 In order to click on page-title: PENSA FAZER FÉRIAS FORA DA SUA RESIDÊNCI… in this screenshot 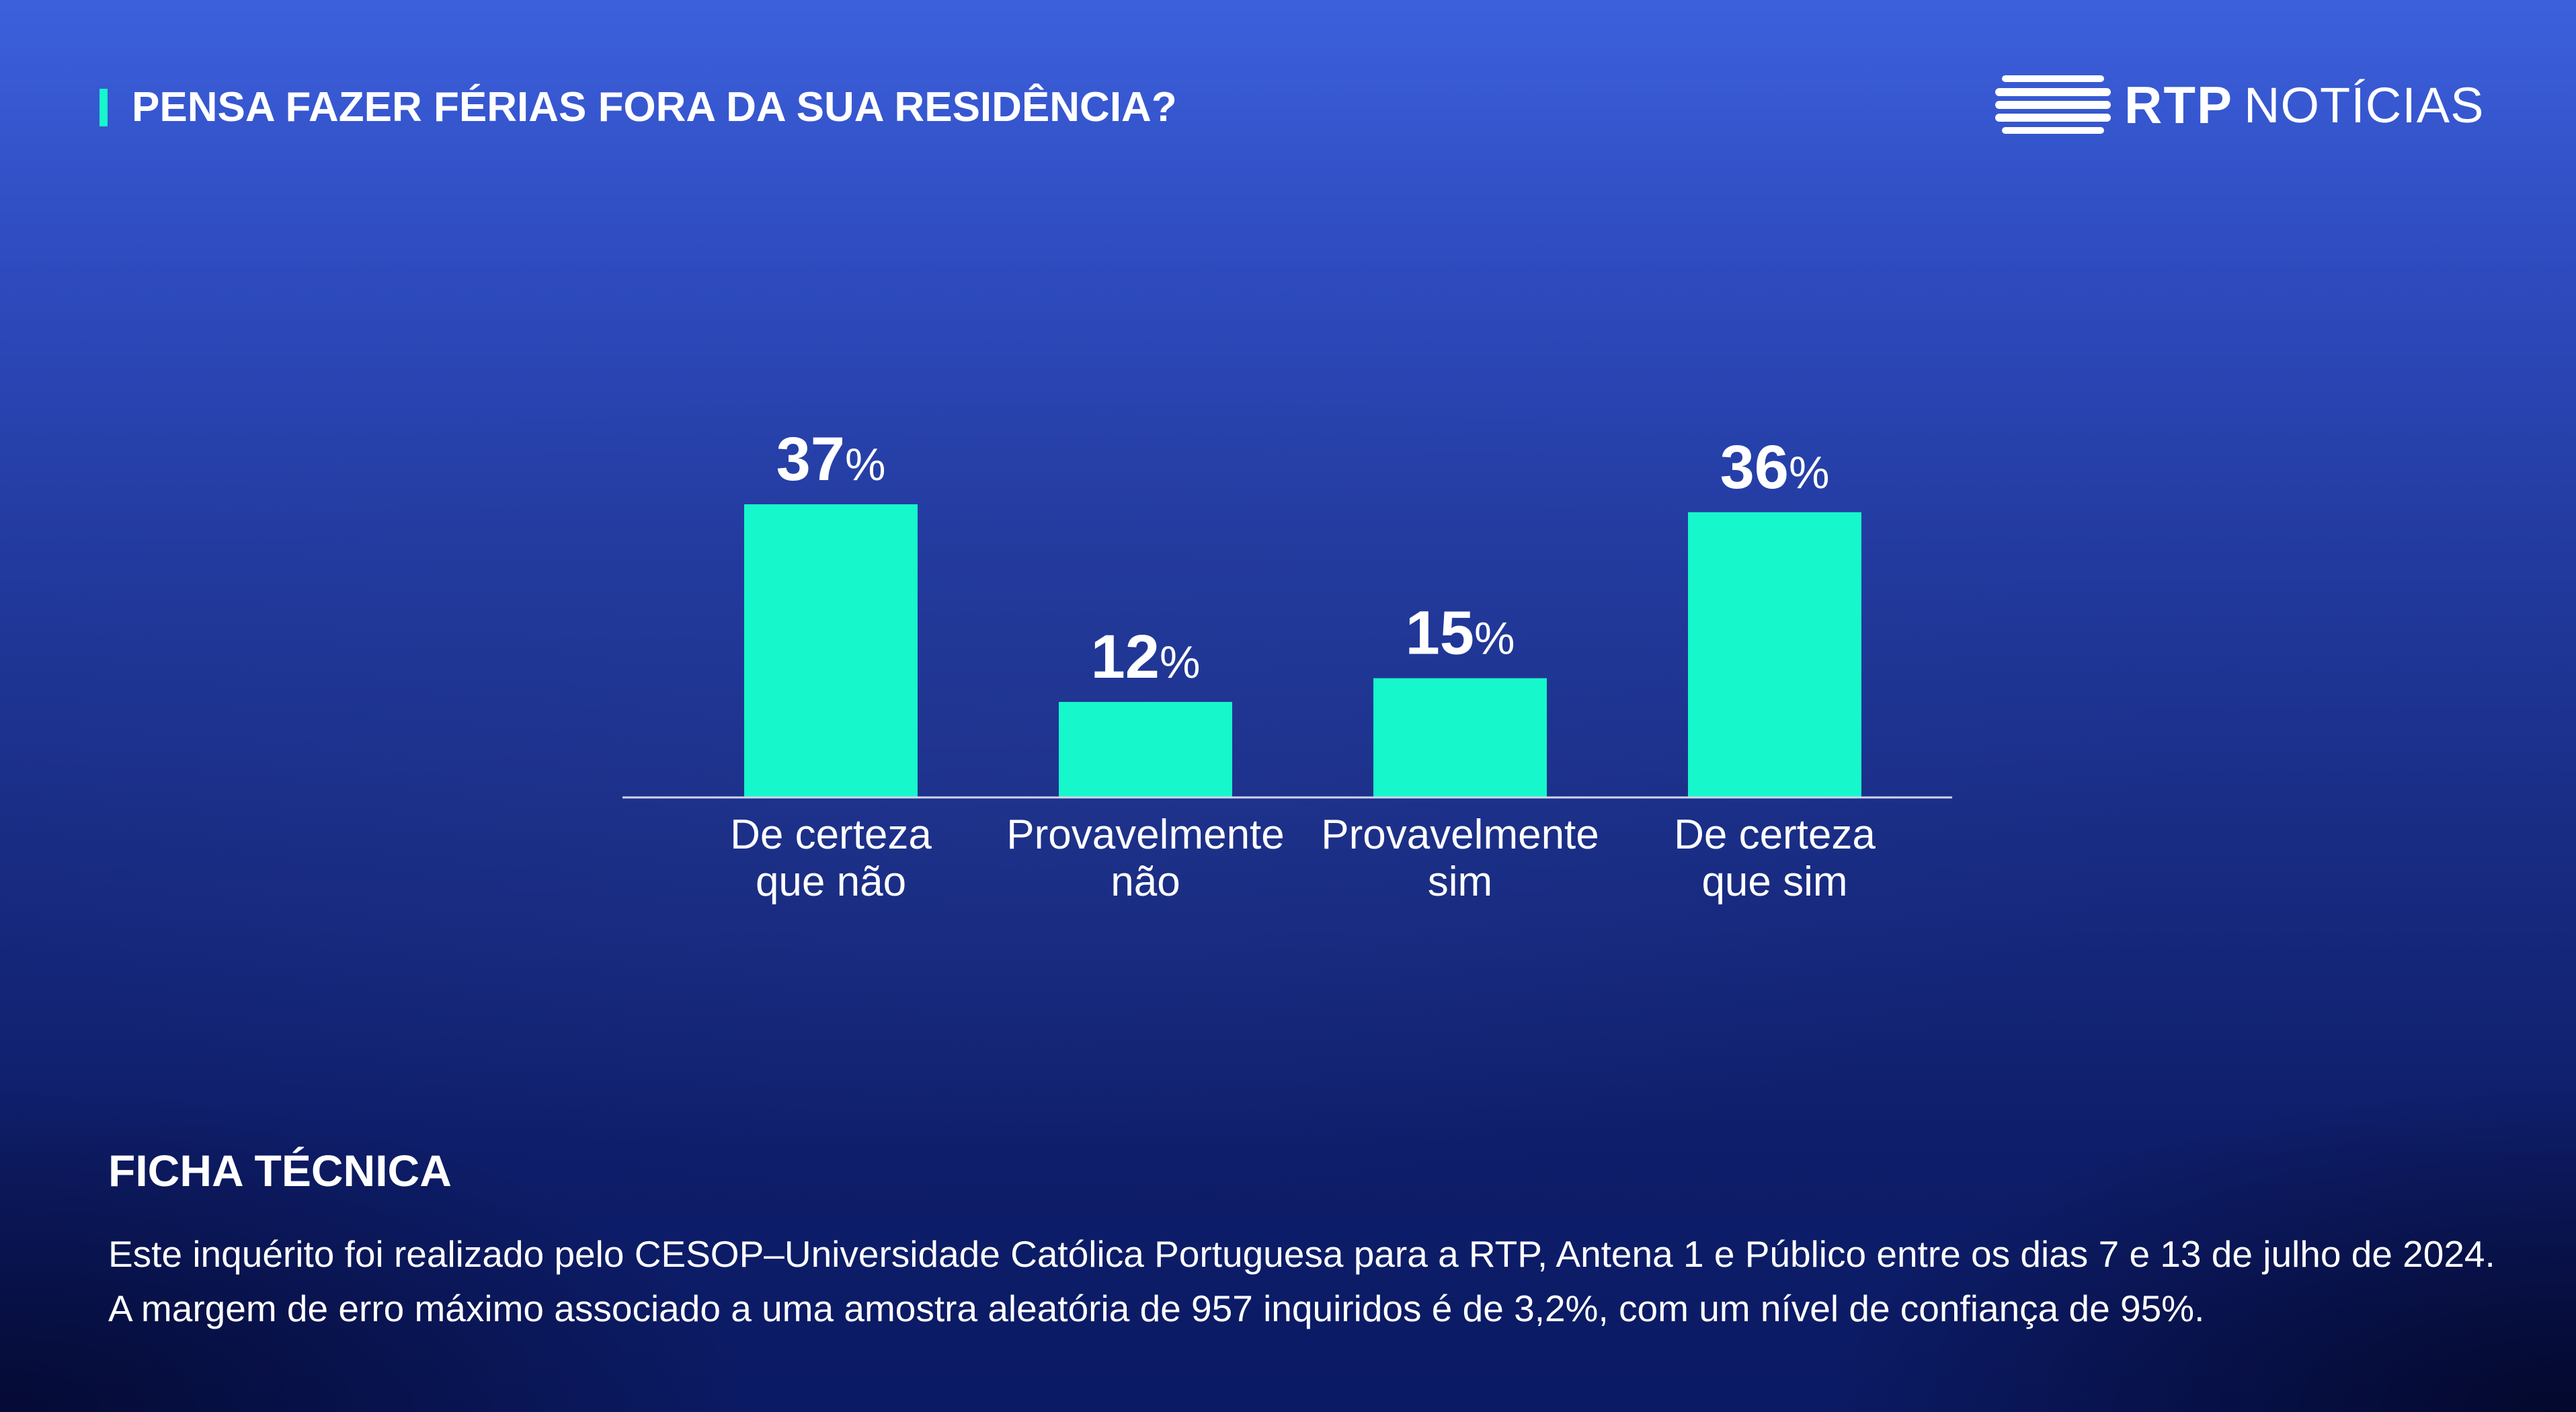, I will do `click(654, 107)`.